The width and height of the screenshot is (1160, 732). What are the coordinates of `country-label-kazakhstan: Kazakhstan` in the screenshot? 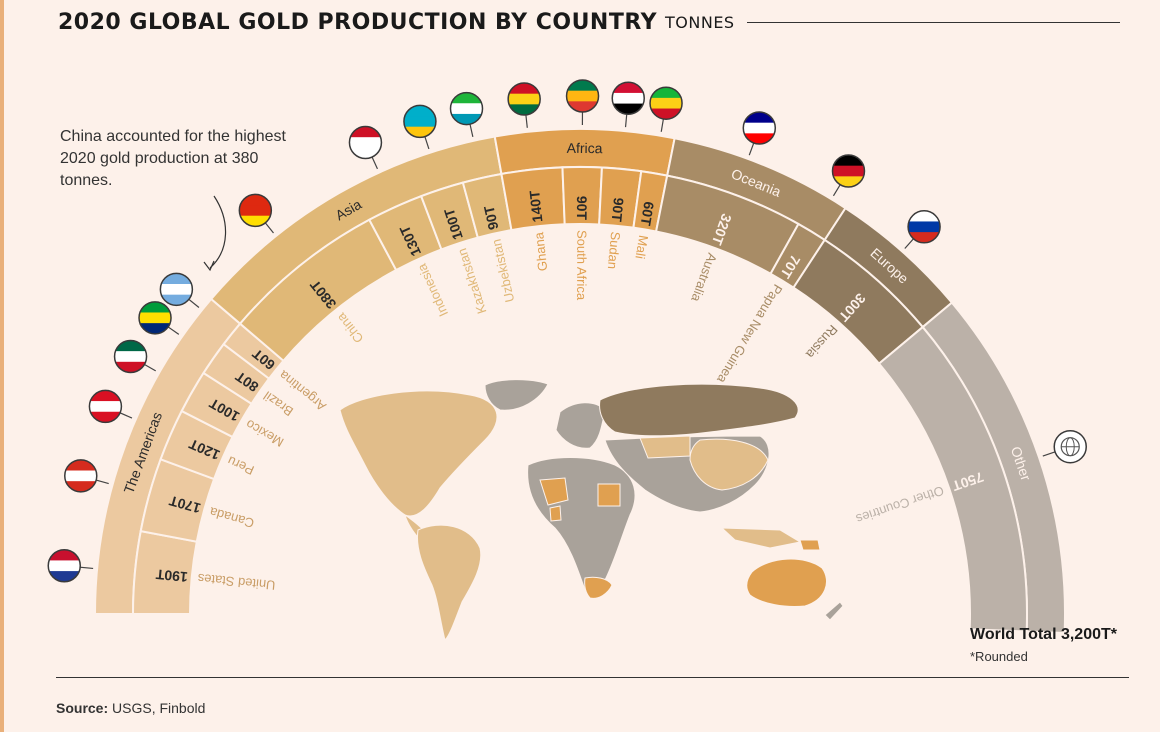 It's located at (471, 280).